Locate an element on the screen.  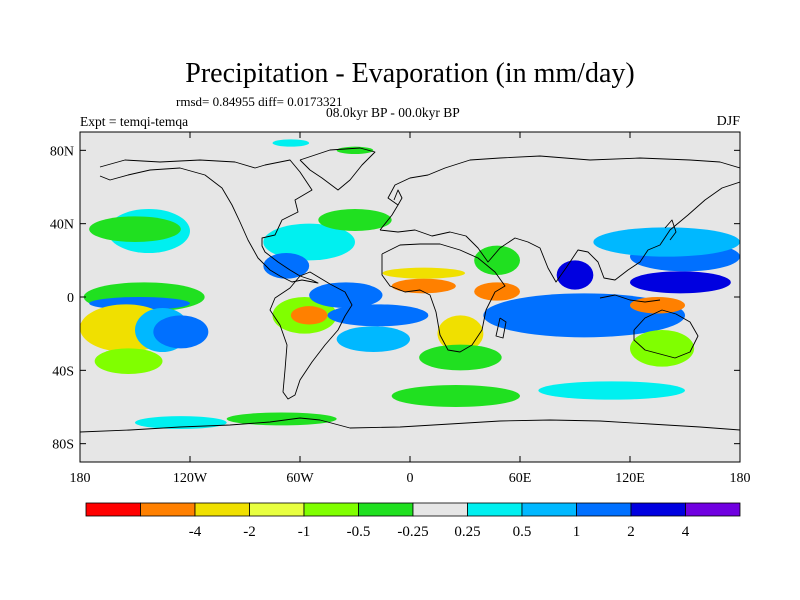
region-spcz-lightgreen is located at coordinates (128, 361).